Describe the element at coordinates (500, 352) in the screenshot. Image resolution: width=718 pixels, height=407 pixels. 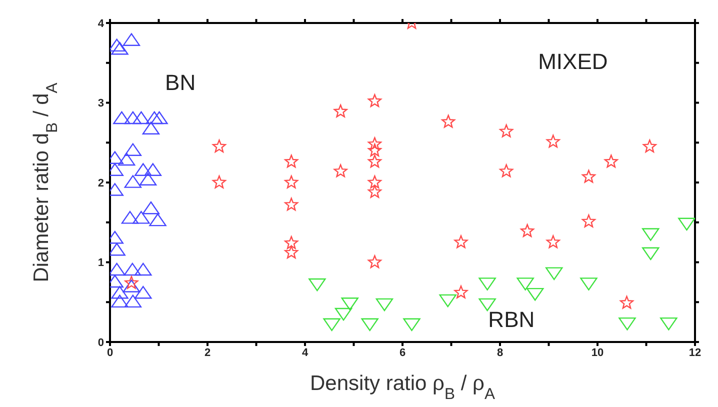
I see `x-tick-label: 8` at that location.